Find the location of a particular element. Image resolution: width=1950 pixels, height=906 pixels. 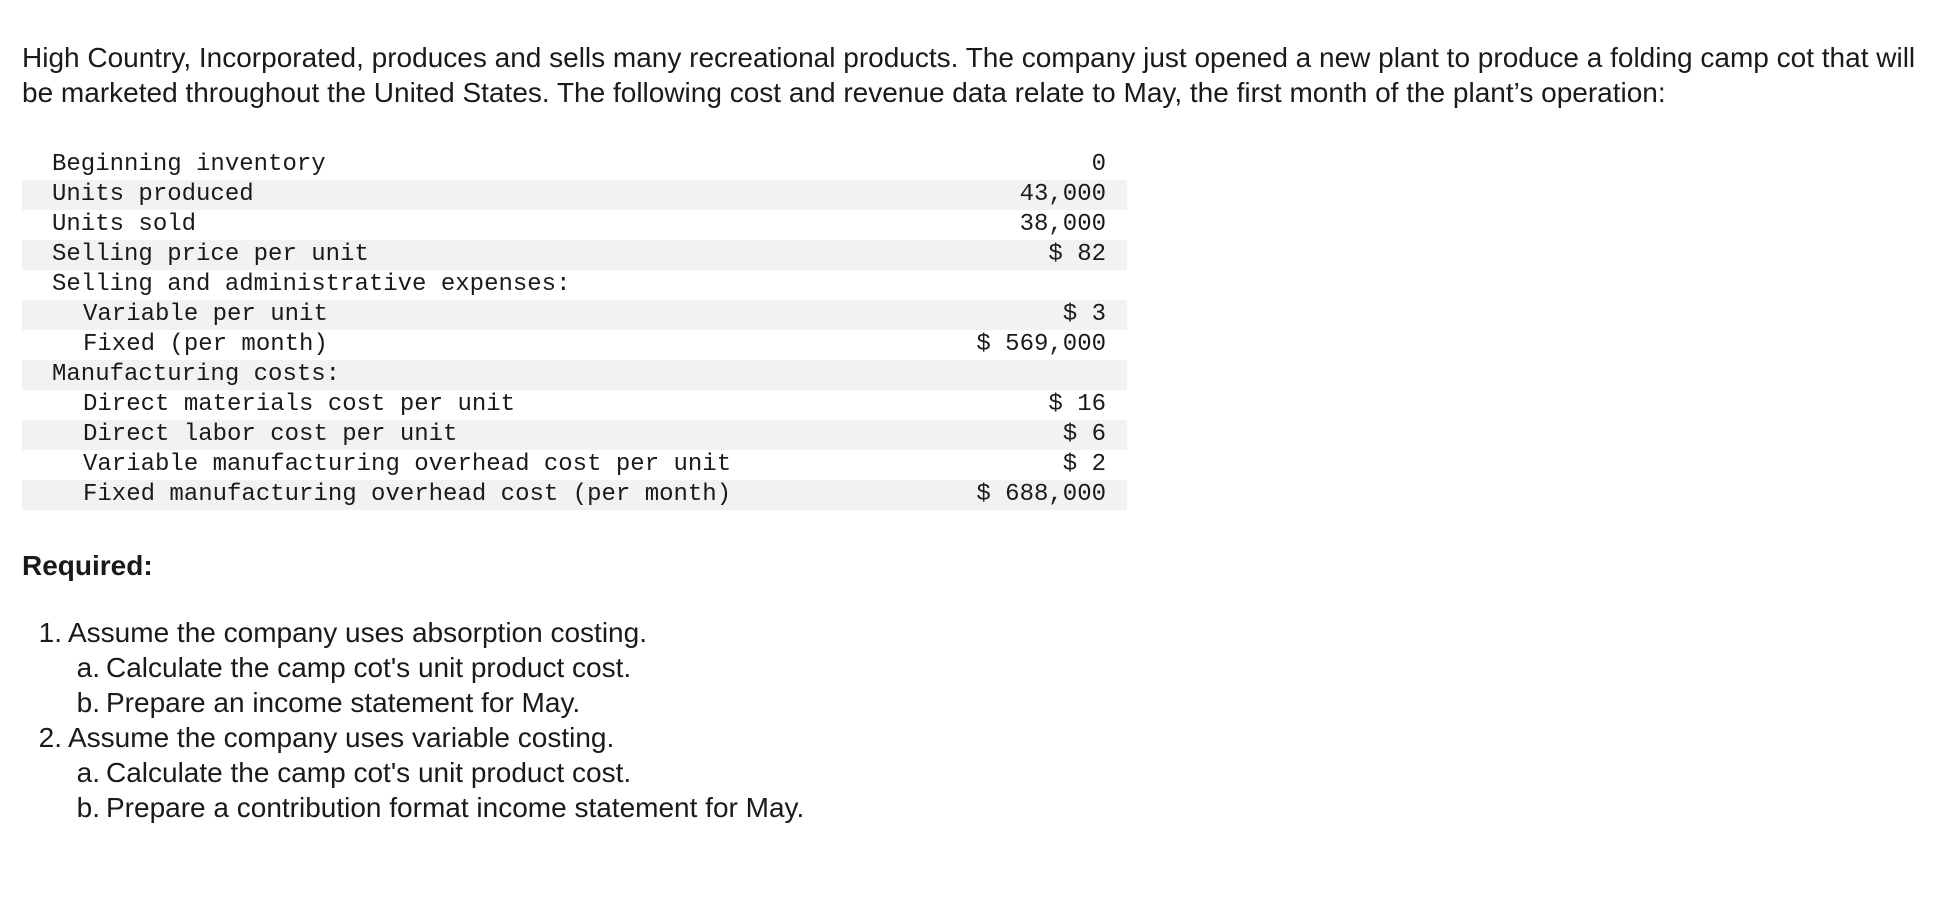

requirement-number: 1. is located at coordinates (50, 632).